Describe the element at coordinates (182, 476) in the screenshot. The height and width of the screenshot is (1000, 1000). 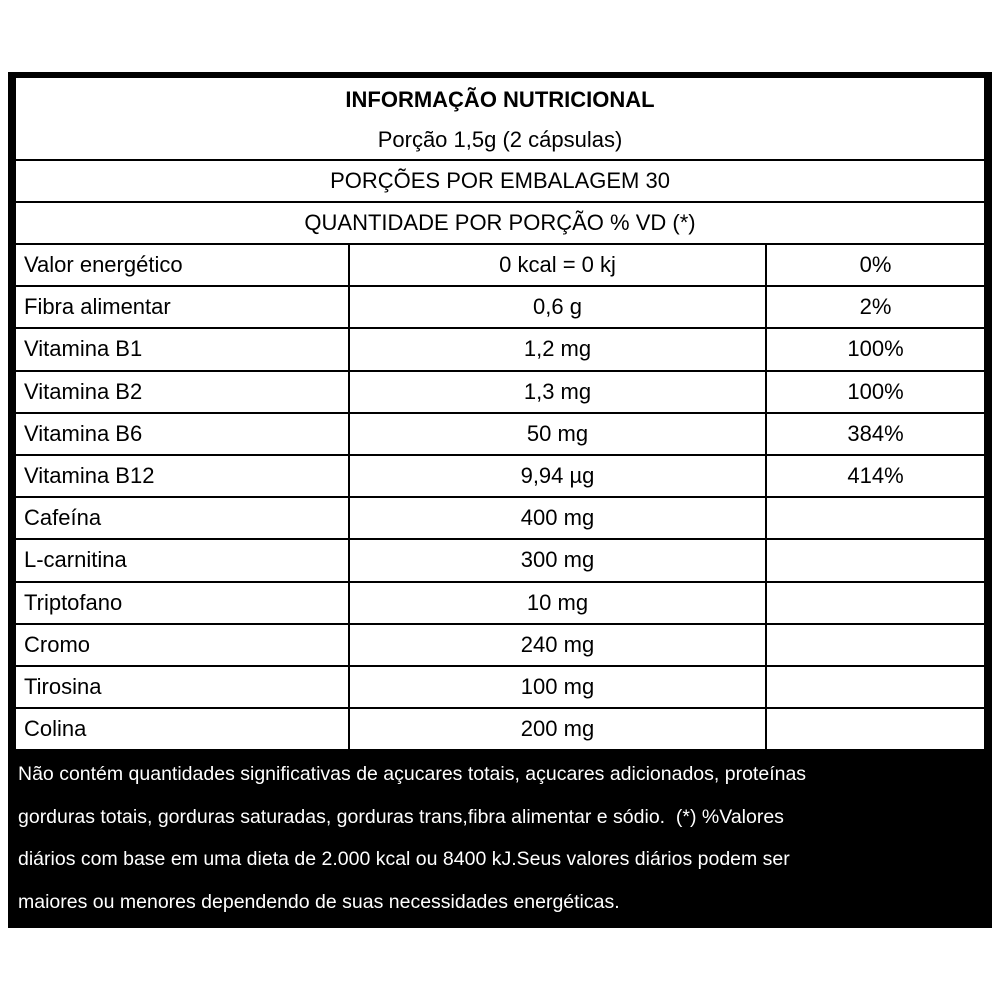
I see `nutrient-name: Vitamina B12` at that location.